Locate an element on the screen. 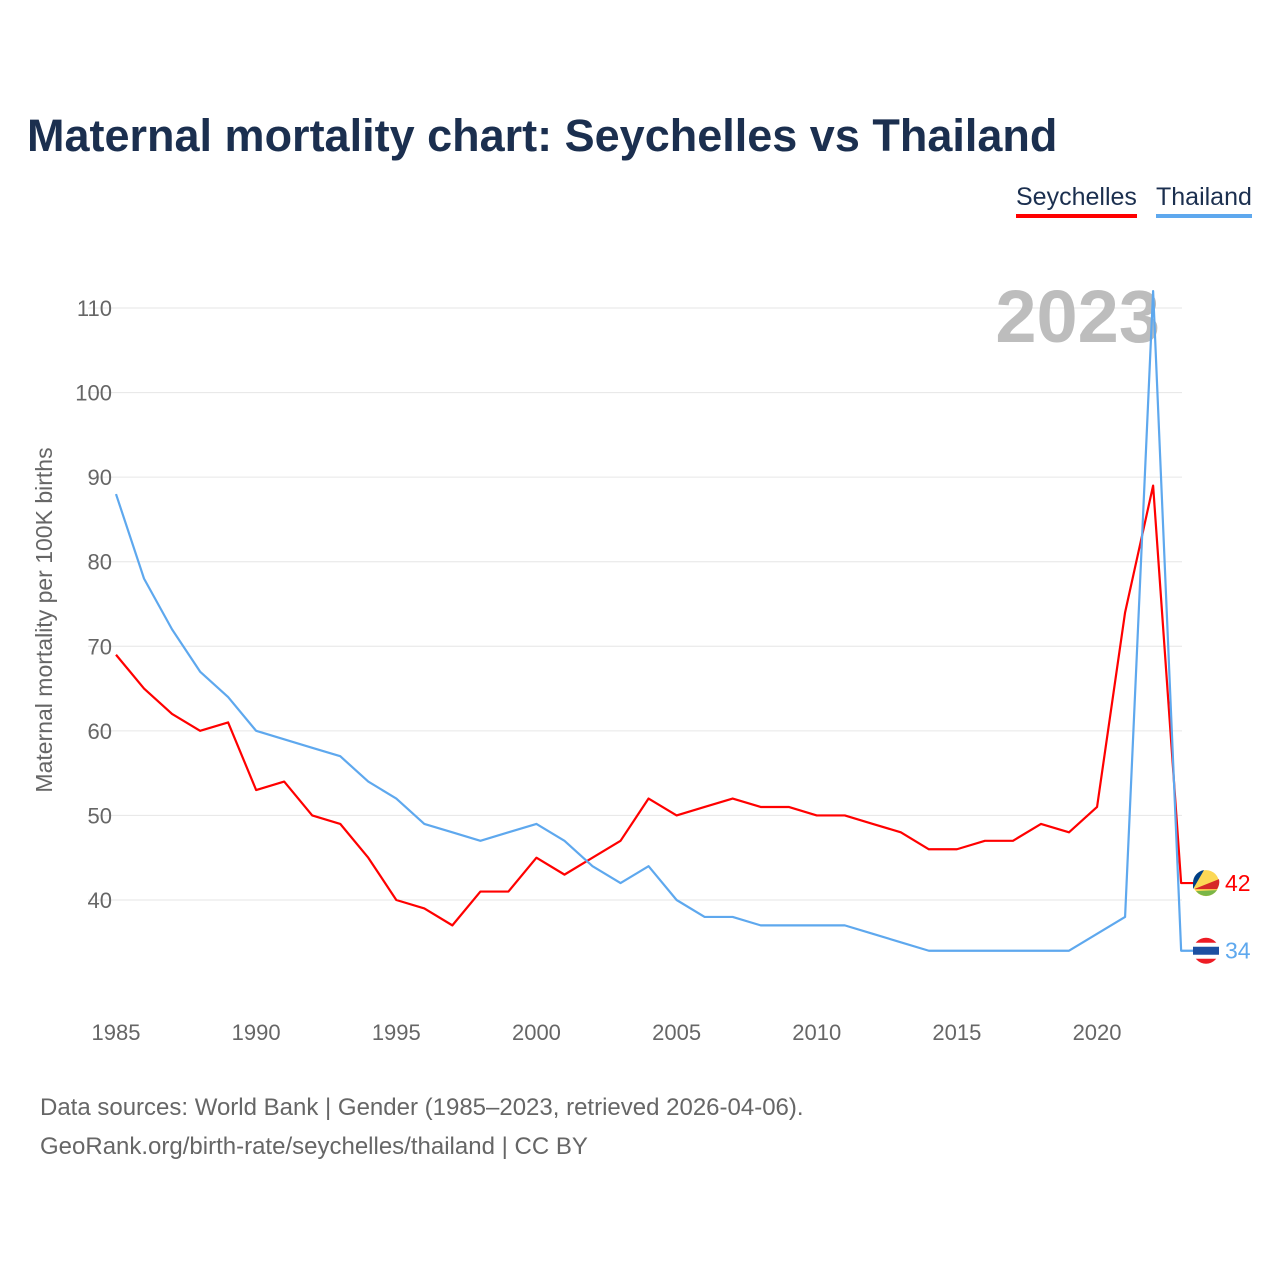 This screenshot has width=1280, height=1280. legend-seychelles: Seychelles is located at coordinates (1076, 200).